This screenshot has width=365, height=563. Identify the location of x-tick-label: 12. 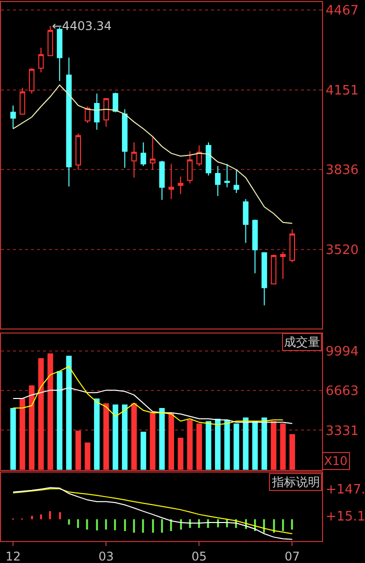
(13, 556).